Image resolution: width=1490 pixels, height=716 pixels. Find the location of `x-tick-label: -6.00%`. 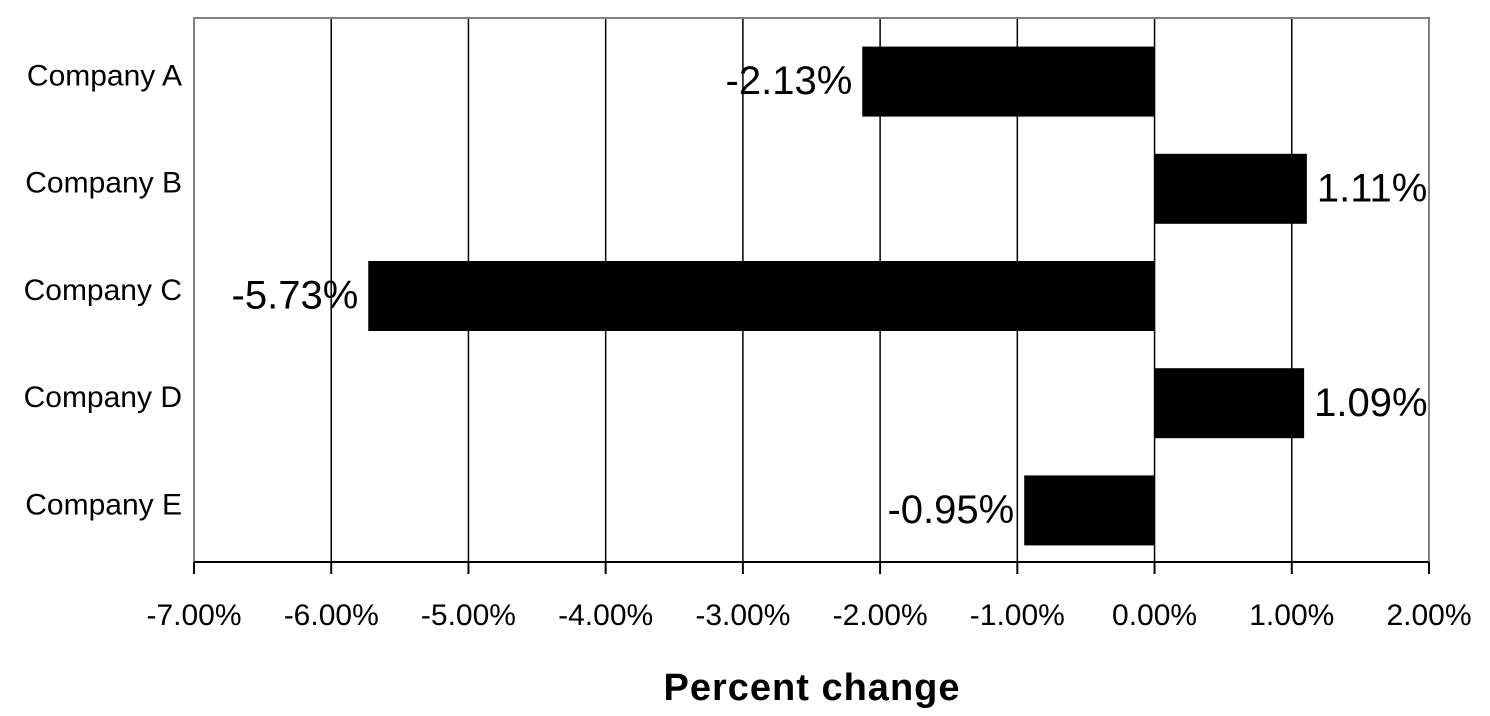

x-tick-label: -6.00% is located at coordinates (331, 615).